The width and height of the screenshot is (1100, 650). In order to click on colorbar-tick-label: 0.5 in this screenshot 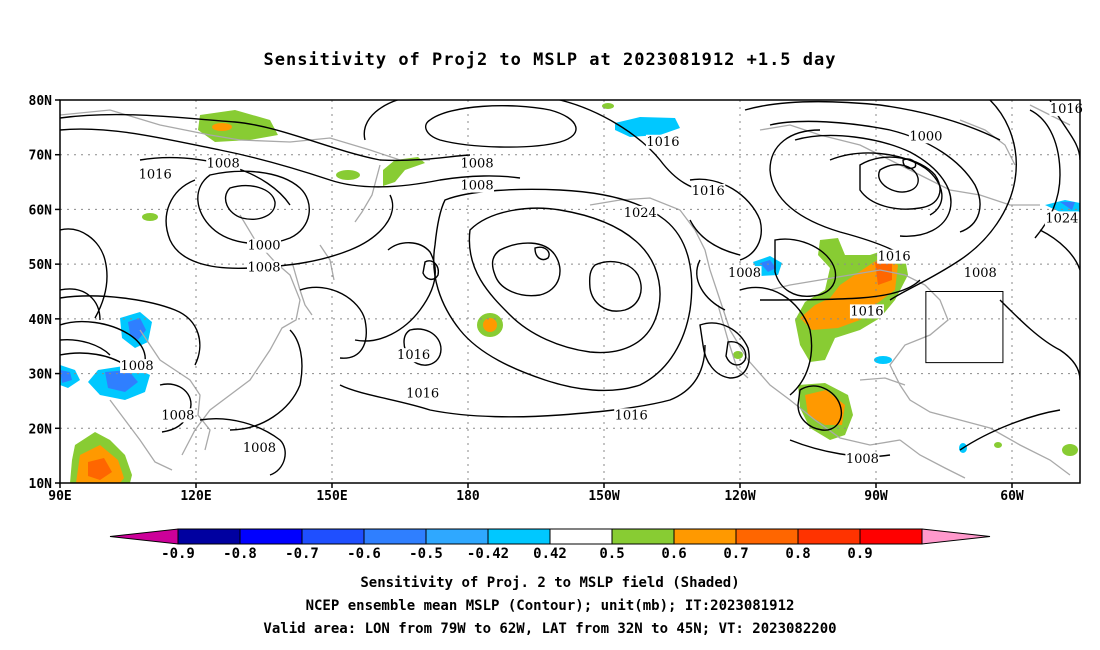, I will do `click(611, 554)`.